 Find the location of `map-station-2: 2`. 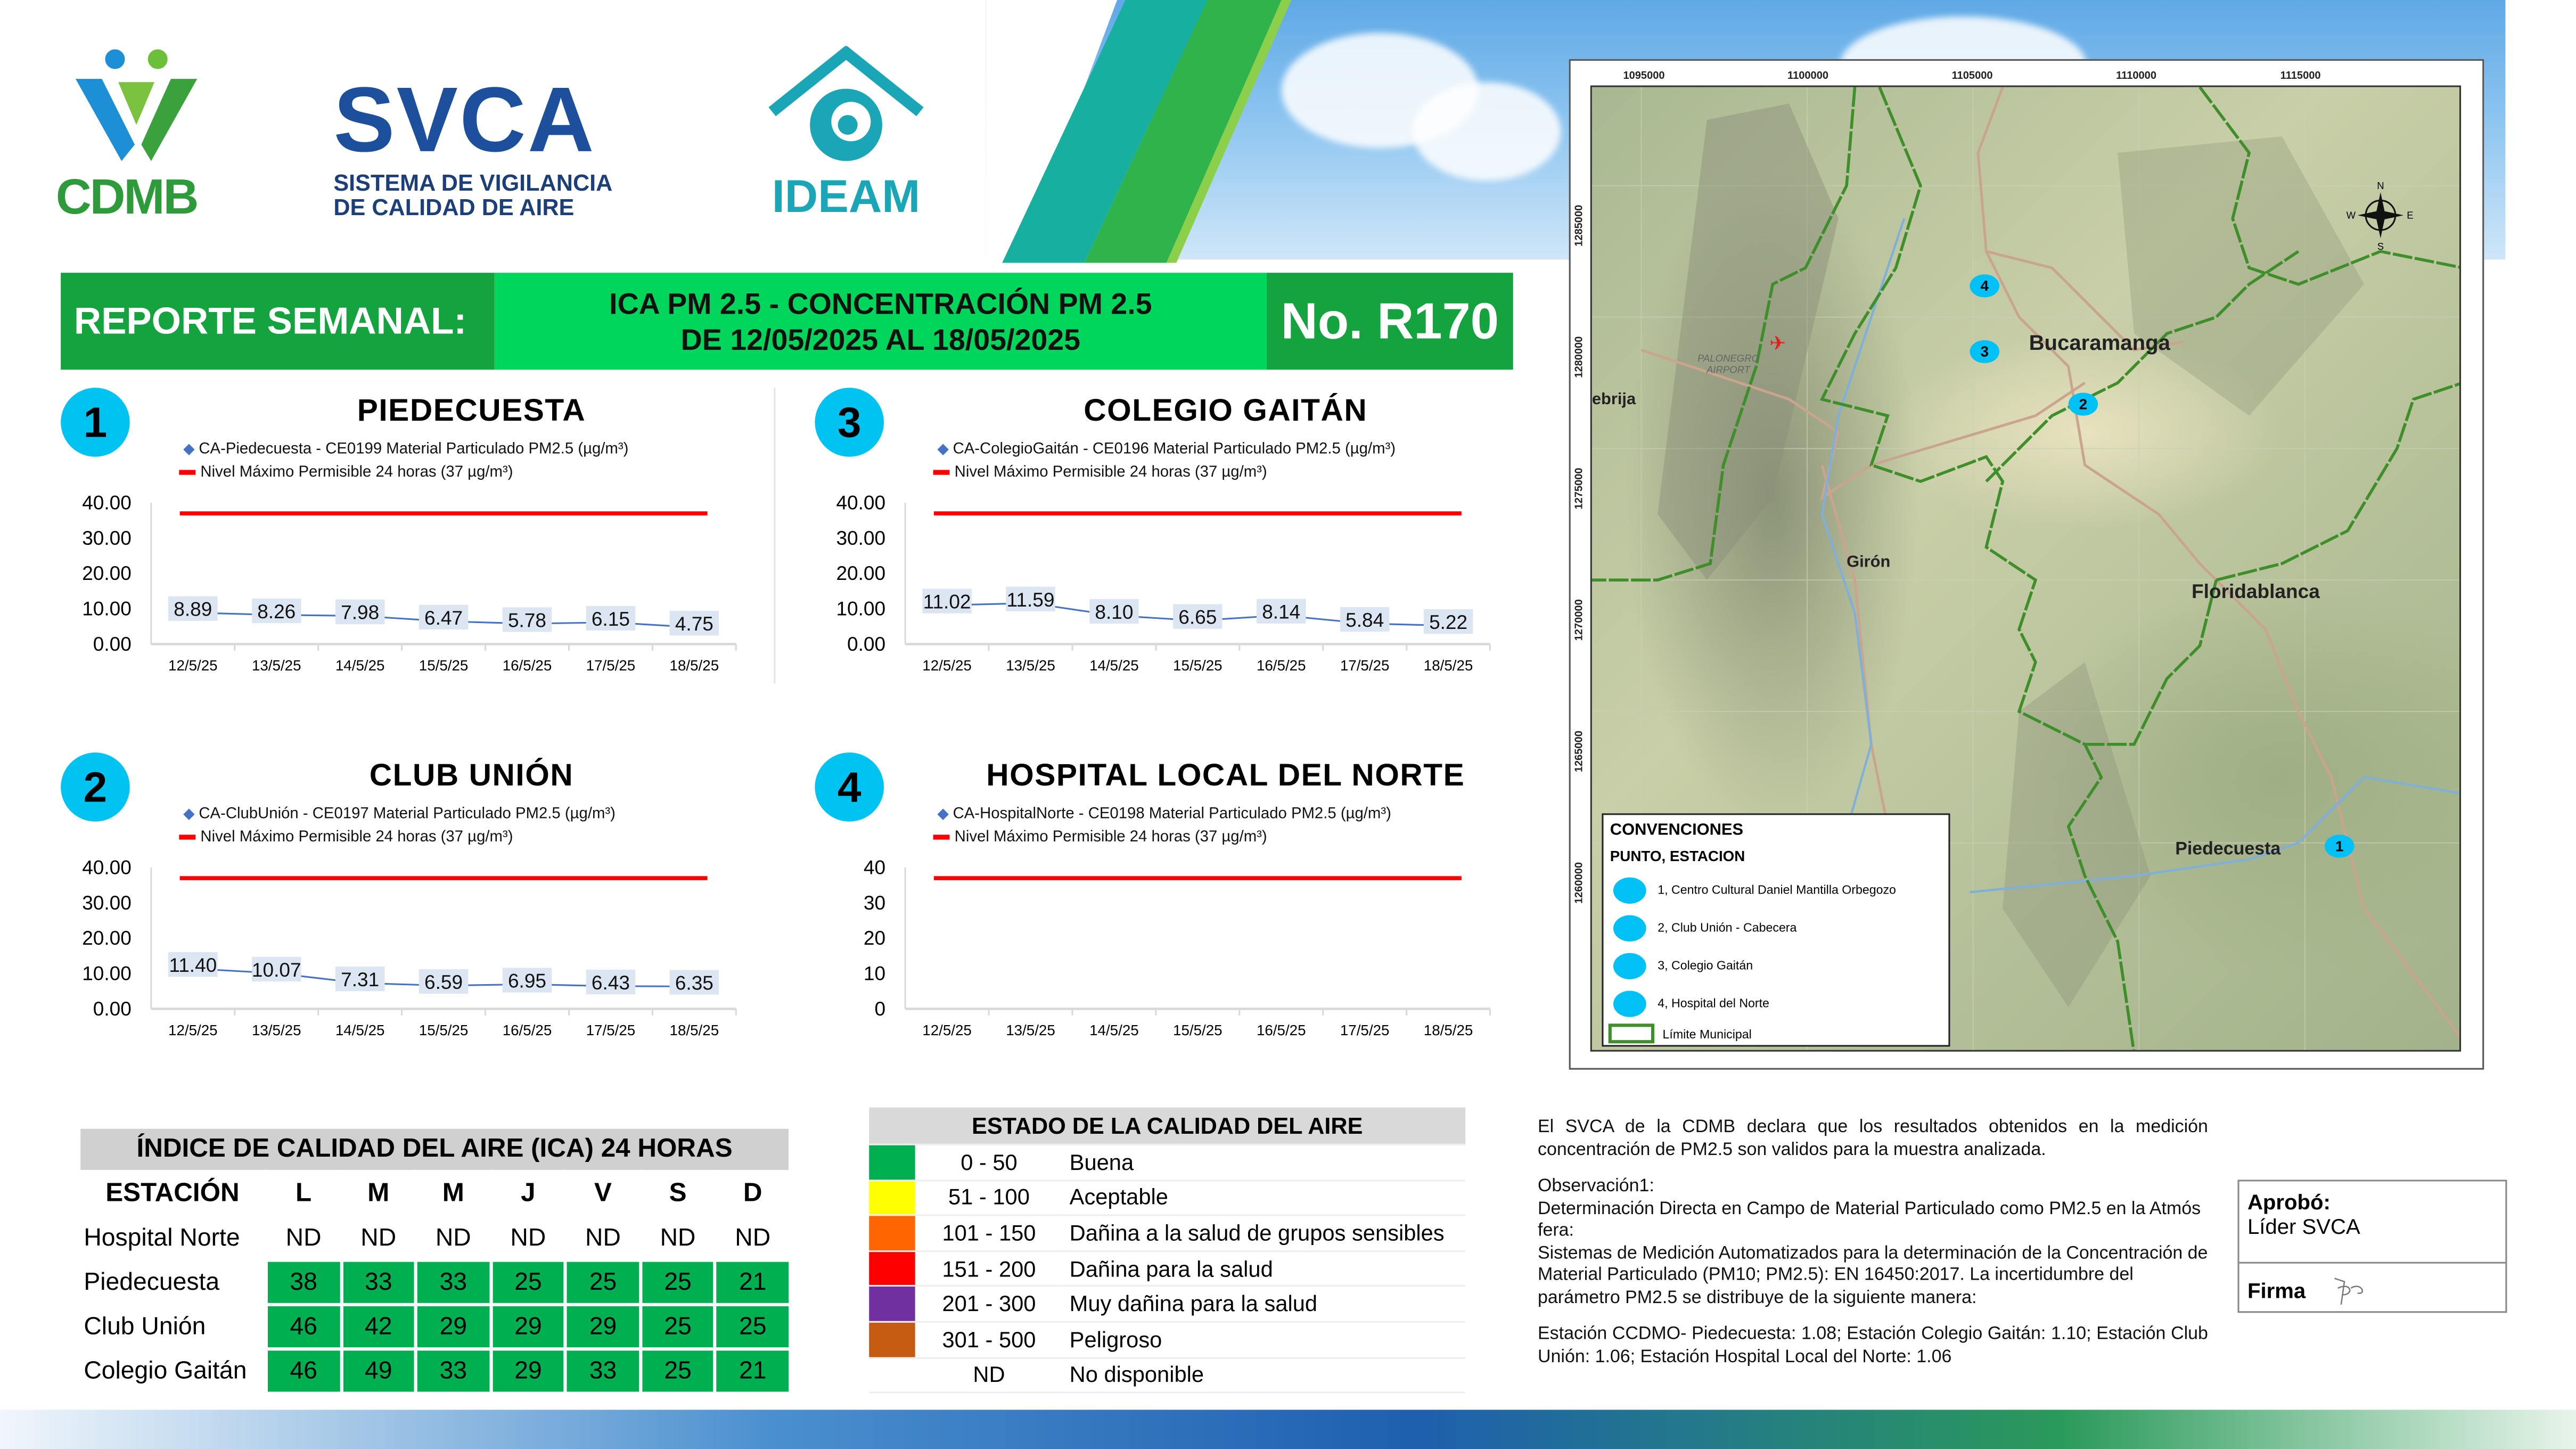

map-station-2: 2 is located at coordinates (2083, 404).